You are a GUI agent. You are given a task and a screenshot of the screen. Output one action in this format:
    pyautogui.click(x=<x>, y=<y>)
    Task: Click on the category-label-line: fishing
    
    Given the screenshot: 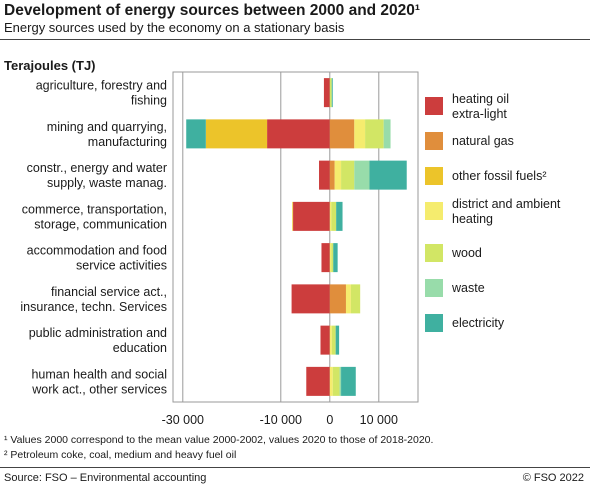 What is the action you would take?
    pyautogui.click(x=149, y=101)
    